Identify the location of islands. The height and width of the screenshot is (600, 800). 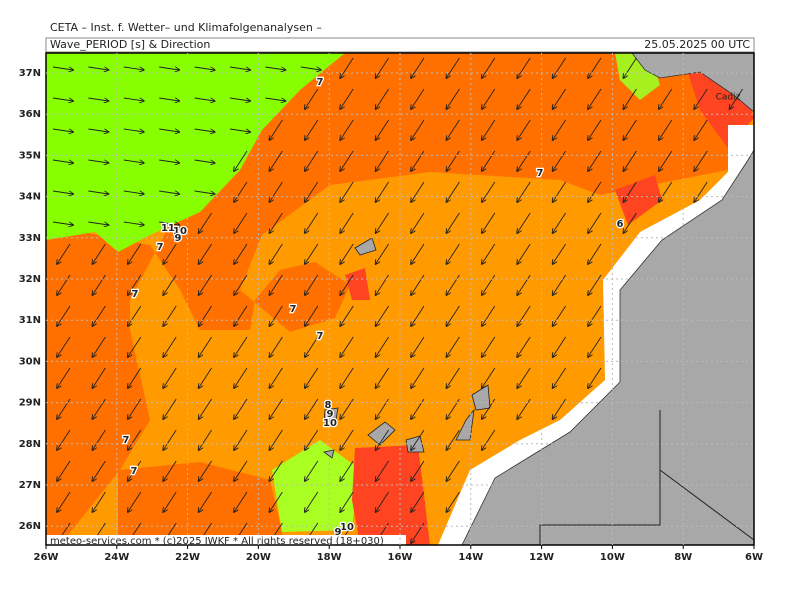
(407, 348).